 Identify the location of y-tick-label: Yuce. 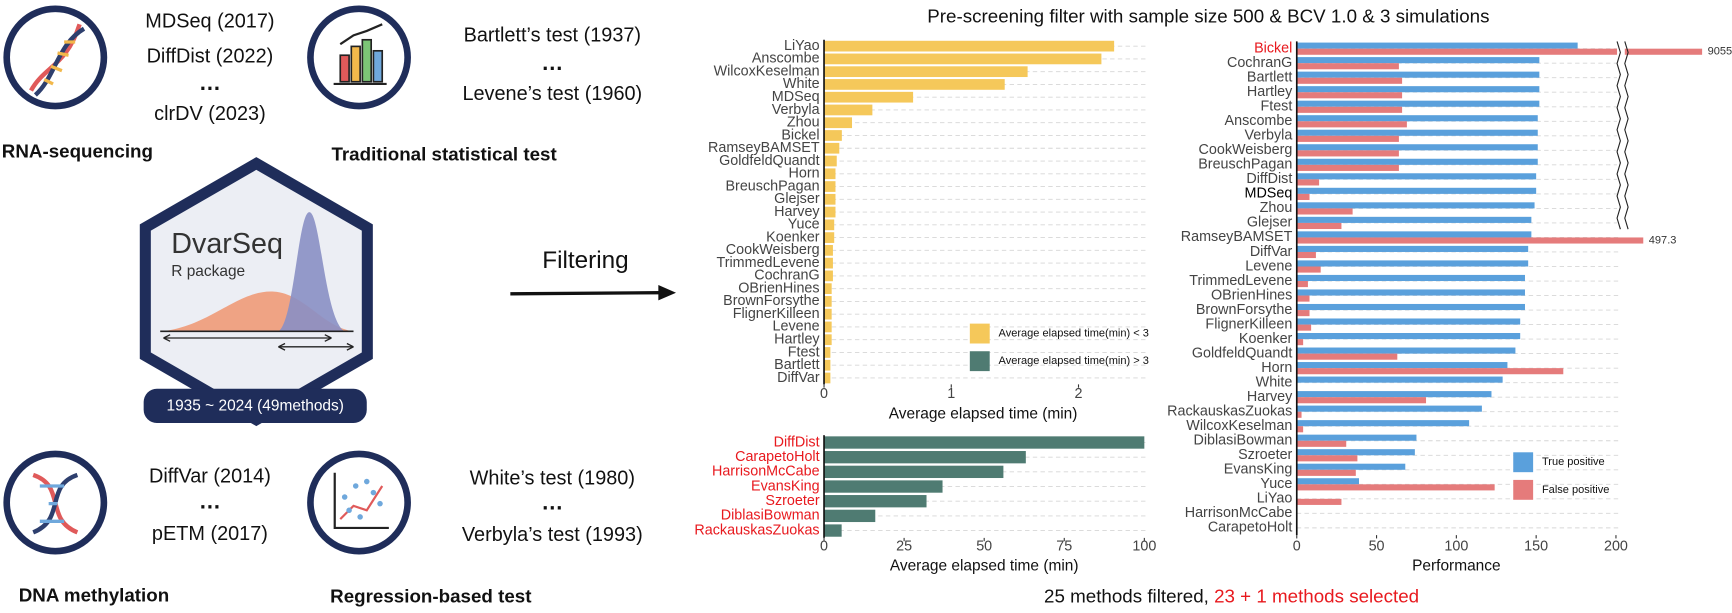
(1276, 484).